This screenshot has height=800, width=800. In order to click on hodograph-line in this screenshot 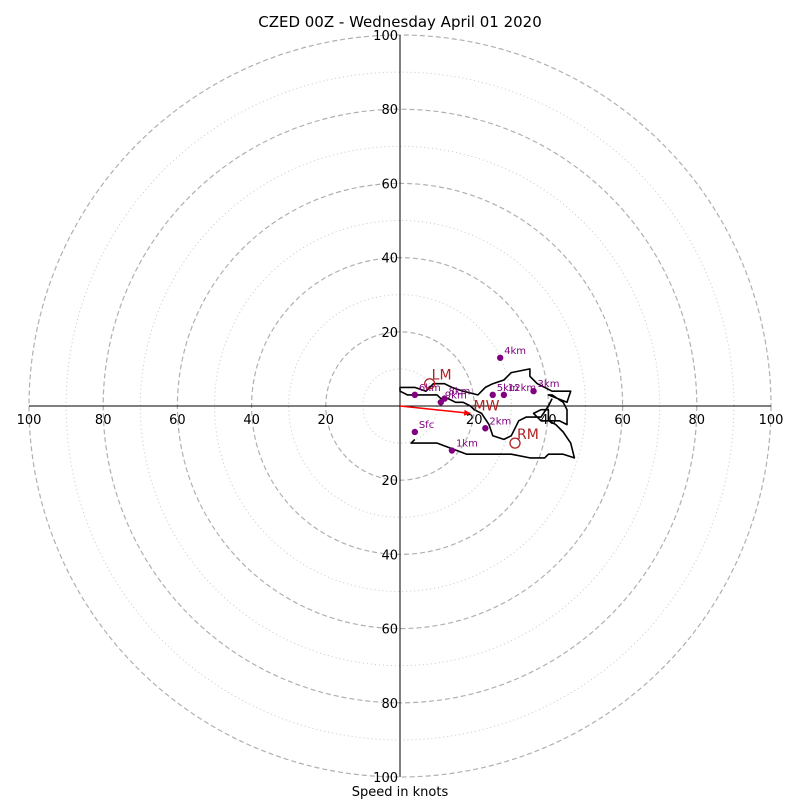, I will do `click(487, 413)`.